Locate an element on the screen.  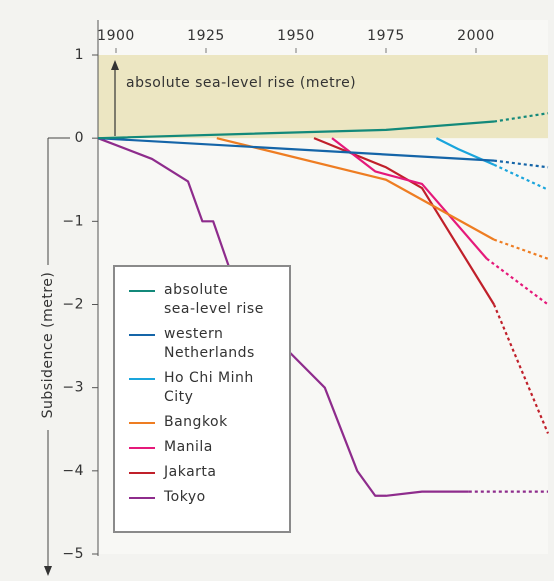
legend-entry: western Netherlands is located at coordinates (196, 344).